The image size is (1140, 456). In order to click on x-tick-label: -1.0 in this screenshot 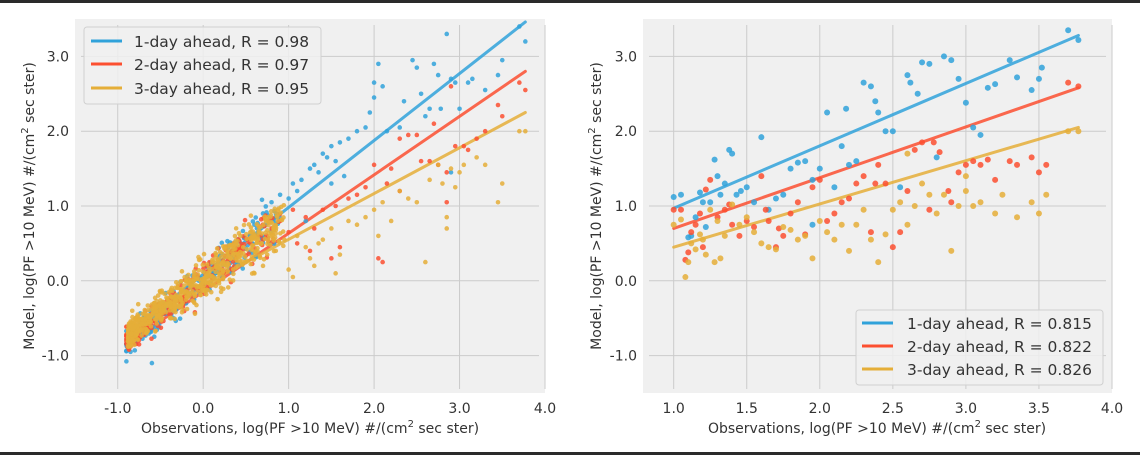, I will do `click(117, 409)`.